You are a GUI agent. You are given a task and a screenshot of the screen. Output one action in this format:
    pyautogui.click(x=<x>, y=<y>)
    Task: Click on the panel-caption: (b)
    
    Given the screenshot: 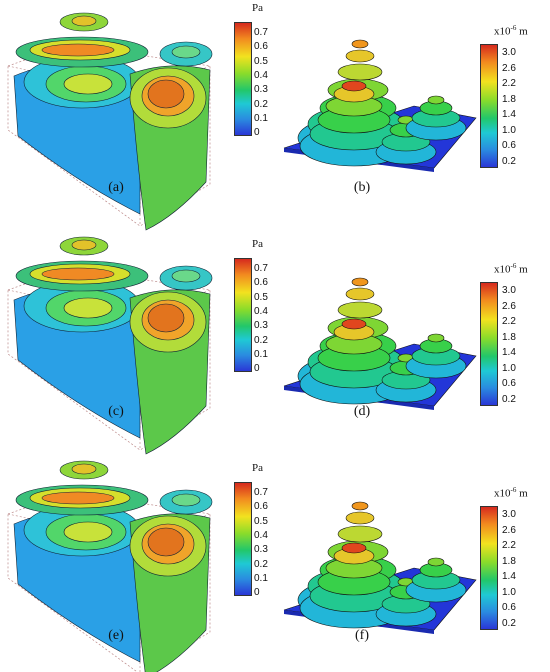 What is the action you would take?
    pyautogui.click(x=362, y=187)
    